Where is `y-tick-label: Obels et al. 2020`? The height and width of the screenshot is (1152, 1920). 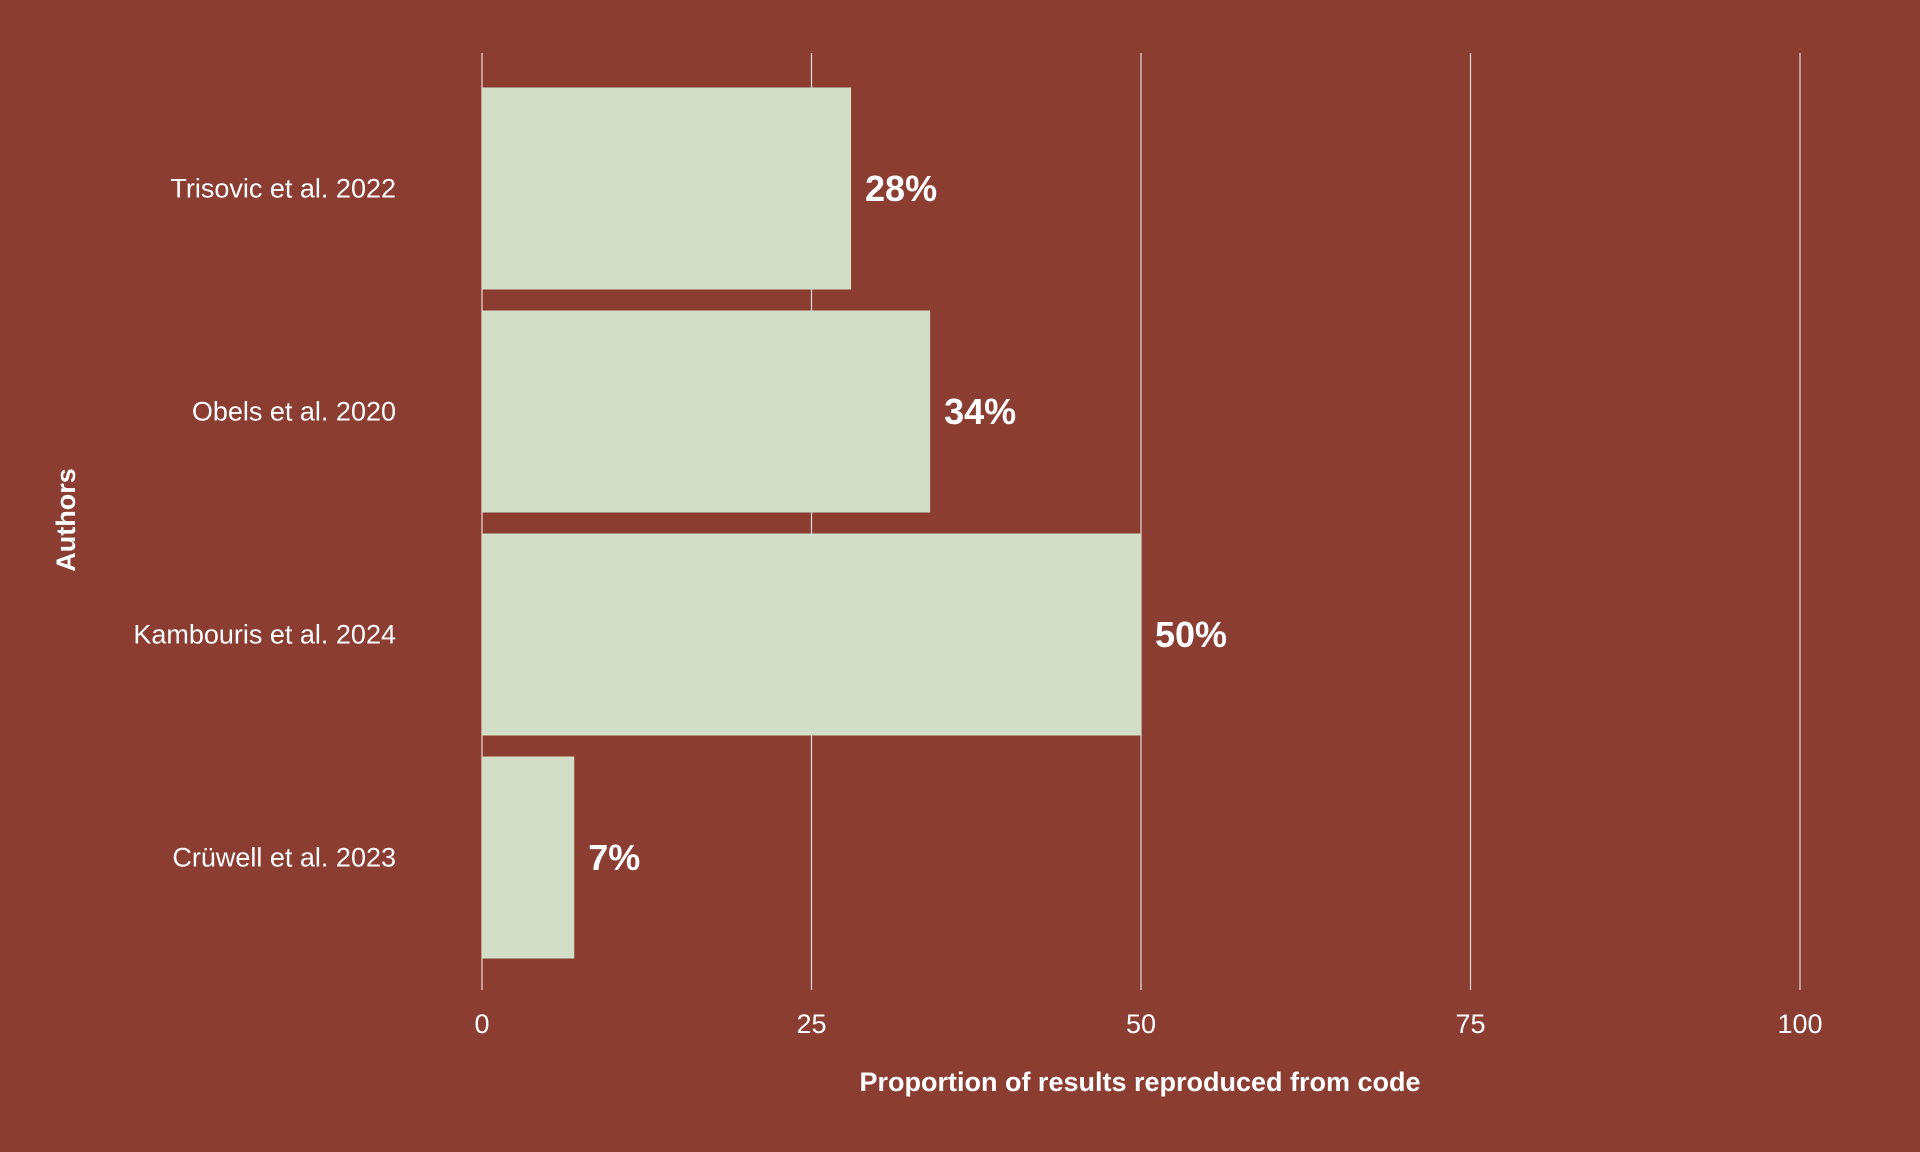
y-tick-label: Obels et al. 2020 is located at coordinates (294, 412).